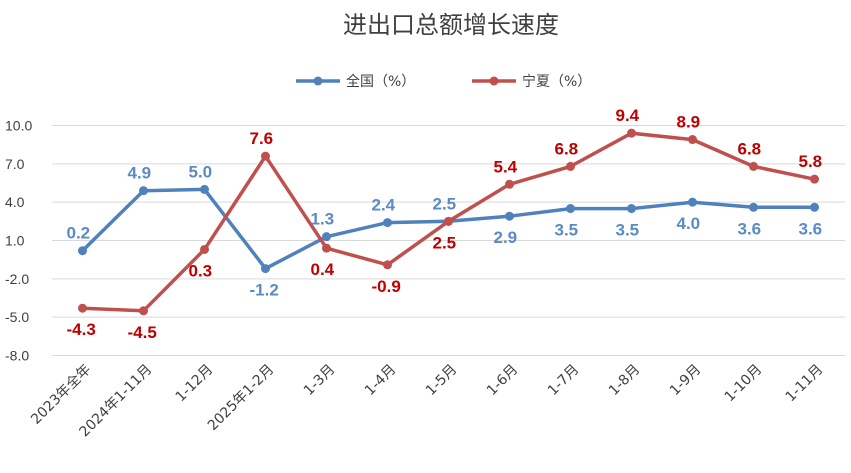 This screenshot has width=851, height=473. Describe the element at coordinates (319, 380) in the screenshot. I see `x-tick-label: 1-3月` at that location.